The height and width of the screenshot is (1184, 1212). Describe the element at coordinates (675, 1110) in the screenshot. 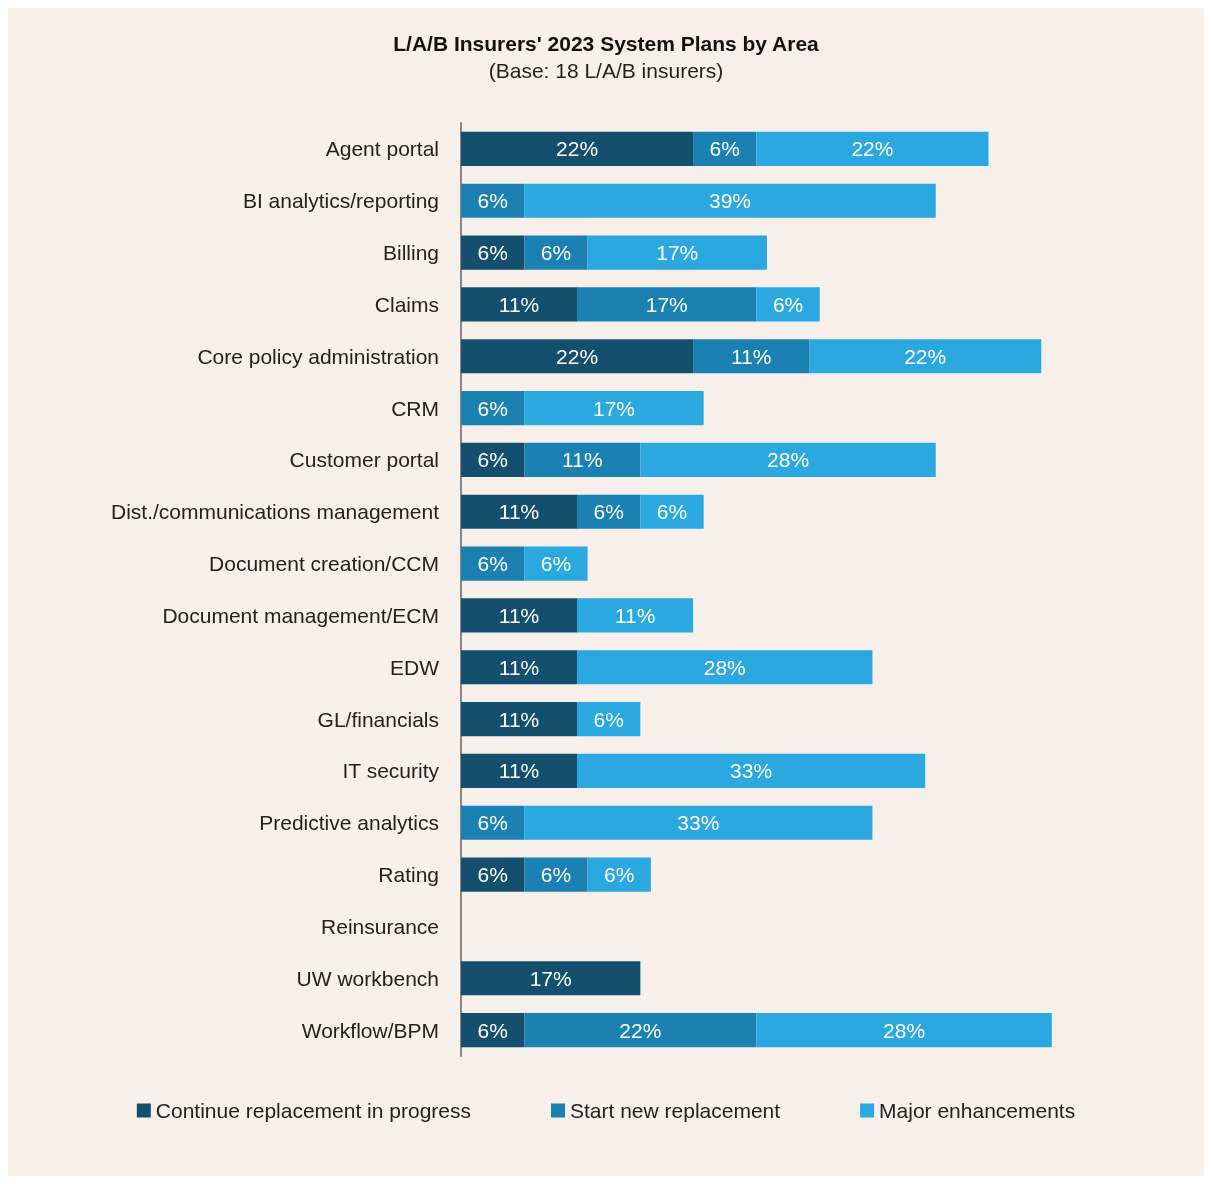

I see `legend-label: Start new replacement` at that location.